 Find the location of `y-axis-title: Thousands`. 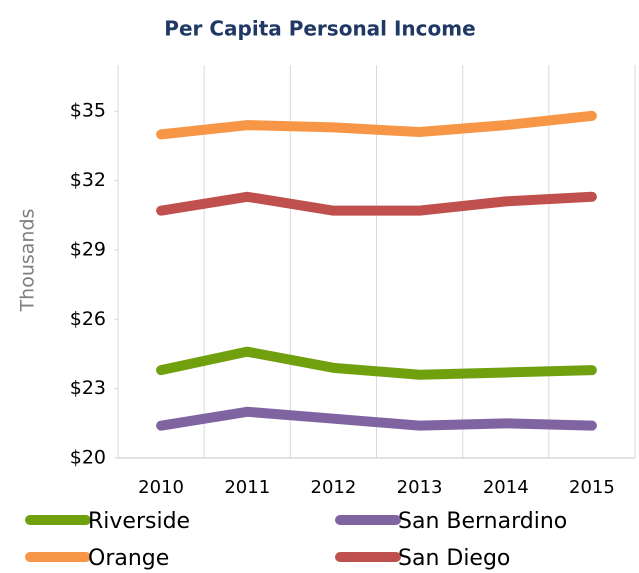

y-axis-title: Thousands is located at coordinates (28, 261).